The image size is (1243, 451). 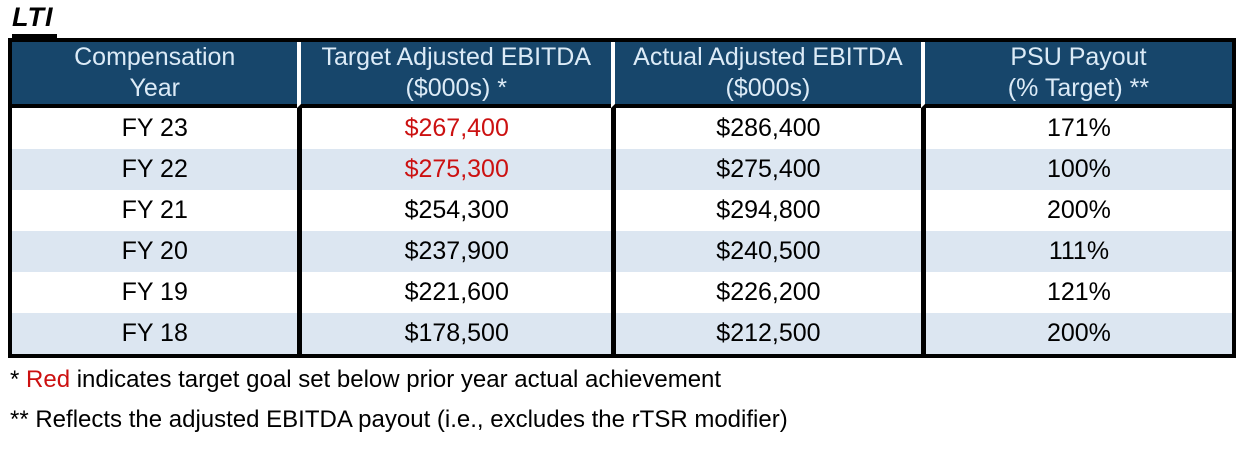 I want to click on target-ebitda-cell: $237,900, so click(x=454, y=251).